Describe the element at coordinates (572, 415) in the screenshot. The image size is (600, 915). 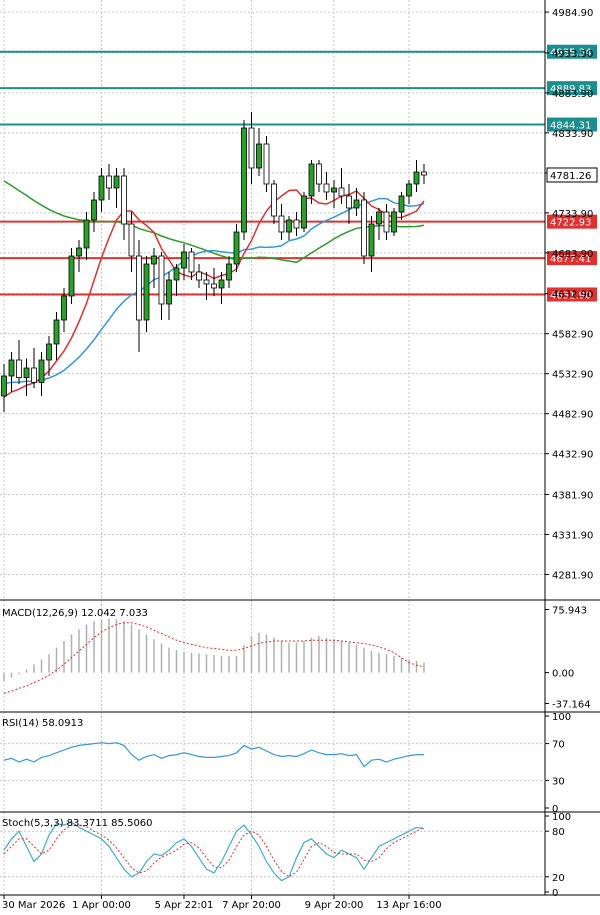
I see `price-tick-label: 4482.90` at that location.